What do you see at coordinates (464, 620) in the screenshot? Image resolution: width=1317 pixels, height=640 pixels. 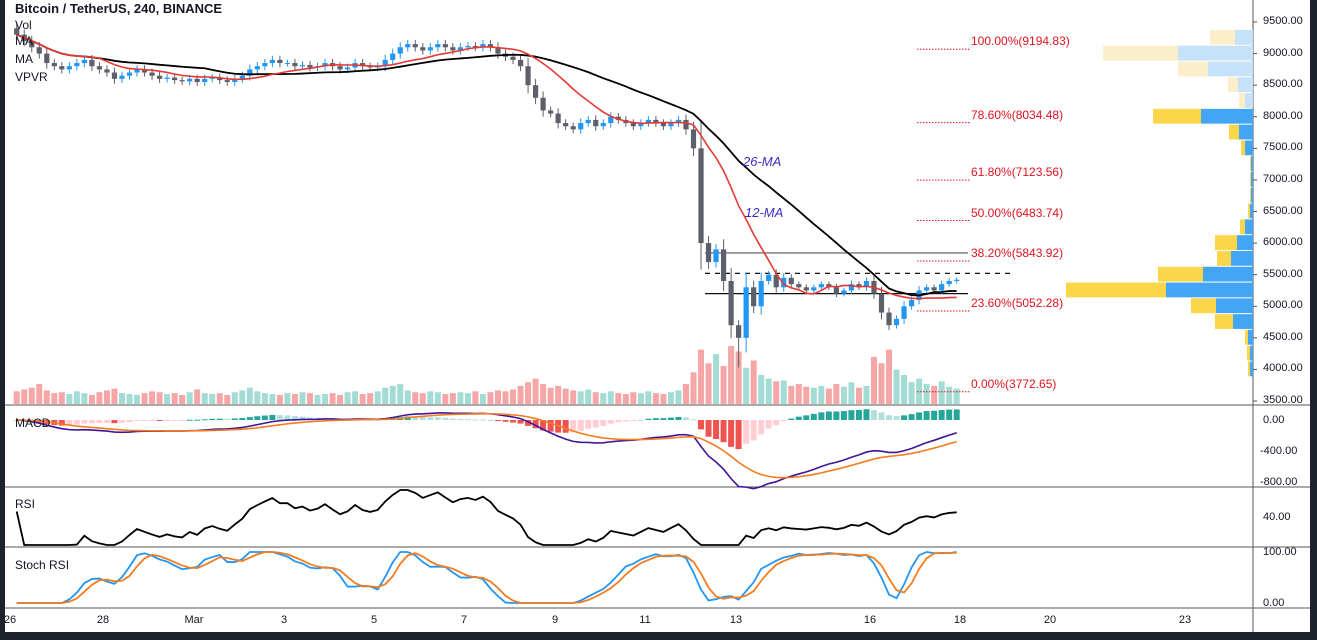 I see `x-tick: 7` at bounding box center [464, 620].